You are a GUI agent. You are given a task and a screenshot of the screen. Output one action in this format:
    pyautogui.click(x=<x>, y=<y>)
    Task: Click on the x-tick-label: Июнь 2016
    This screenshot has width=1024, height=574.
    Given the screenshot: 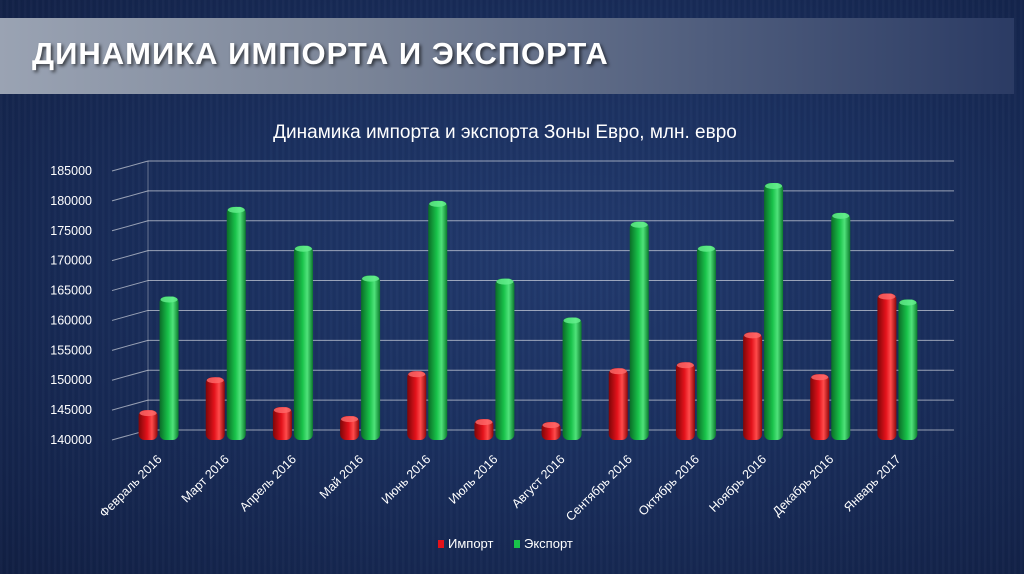 What is the action you would take?
    pyautogui.click(x=406, y=479)
    